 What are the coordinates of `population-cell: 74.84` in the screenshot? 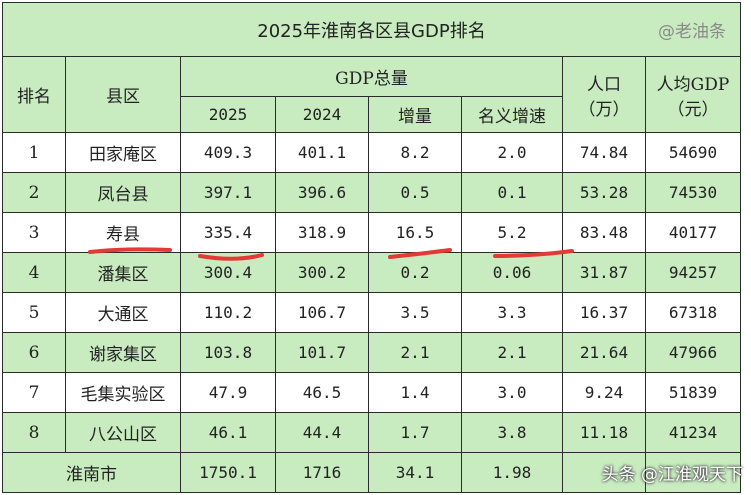 It's located at (604, 152).